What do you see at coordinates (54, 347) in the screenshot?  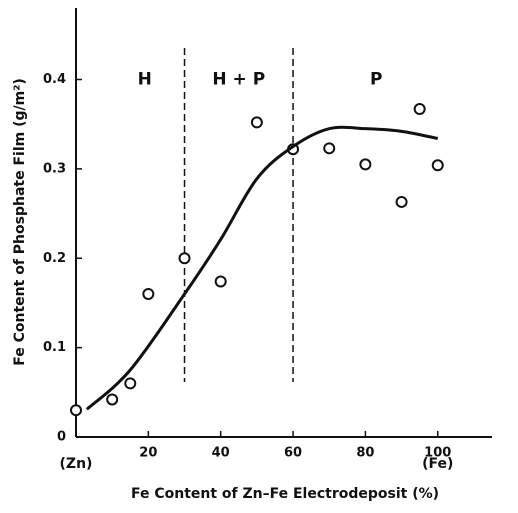 I see `y-tick-label: 0.1` at bounding box center [54, 347].